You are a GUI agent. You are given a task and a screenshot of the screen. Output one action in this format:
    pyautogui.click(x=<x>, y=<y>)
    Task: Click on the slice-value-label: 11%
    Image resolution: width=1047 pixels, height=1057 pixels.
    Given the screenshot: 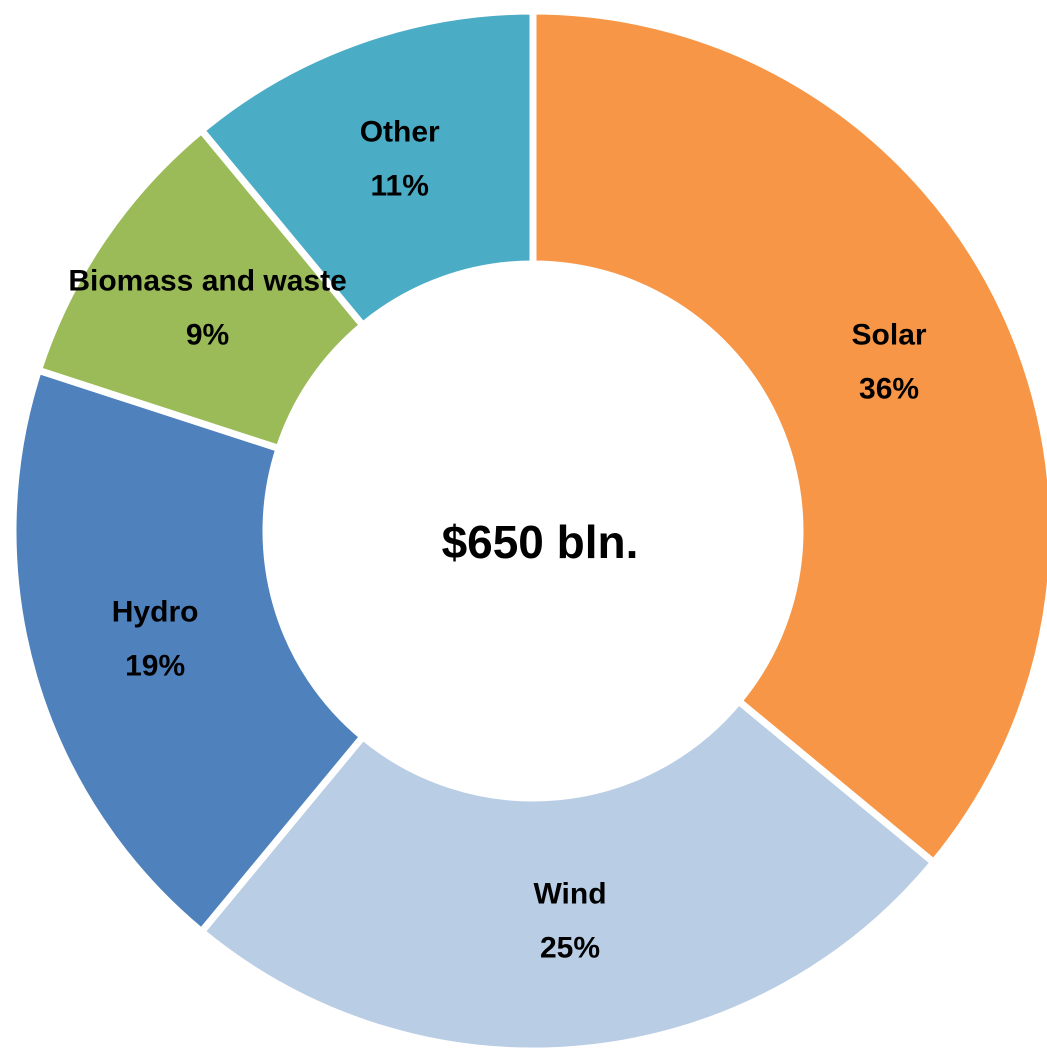 What is the action you would take?
    pyautogui.click(x=400, y=186)
    